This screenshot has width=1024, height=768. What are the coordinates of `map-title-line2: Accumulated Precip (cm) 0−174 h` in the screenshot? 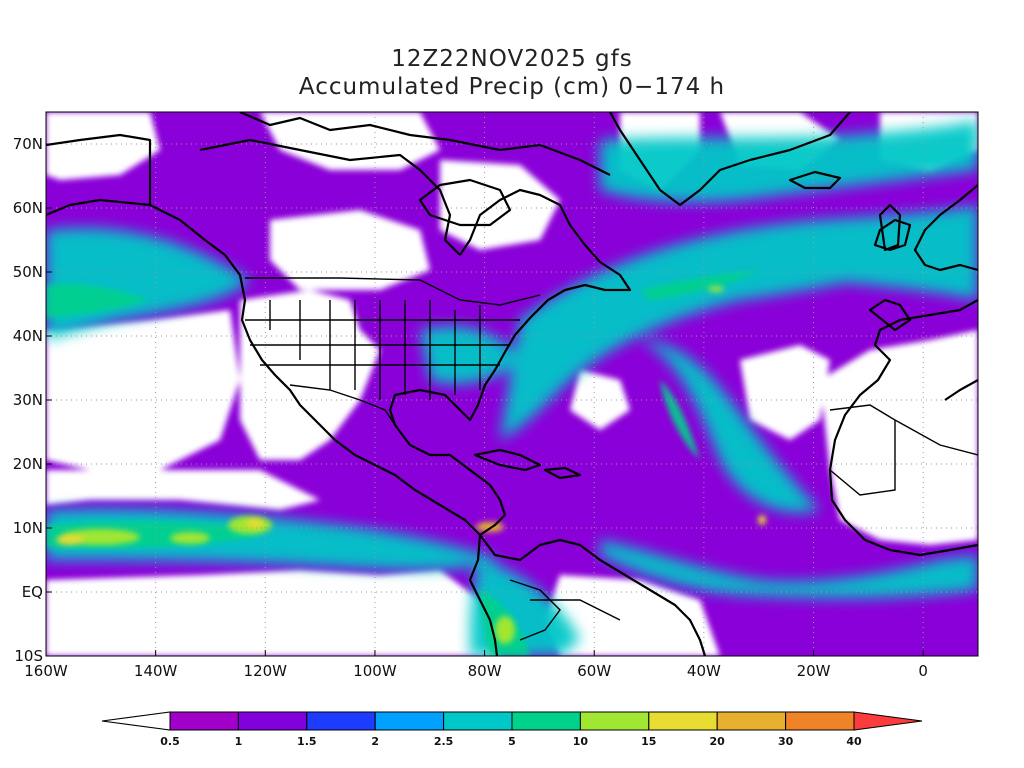 It's located at (512, 87).